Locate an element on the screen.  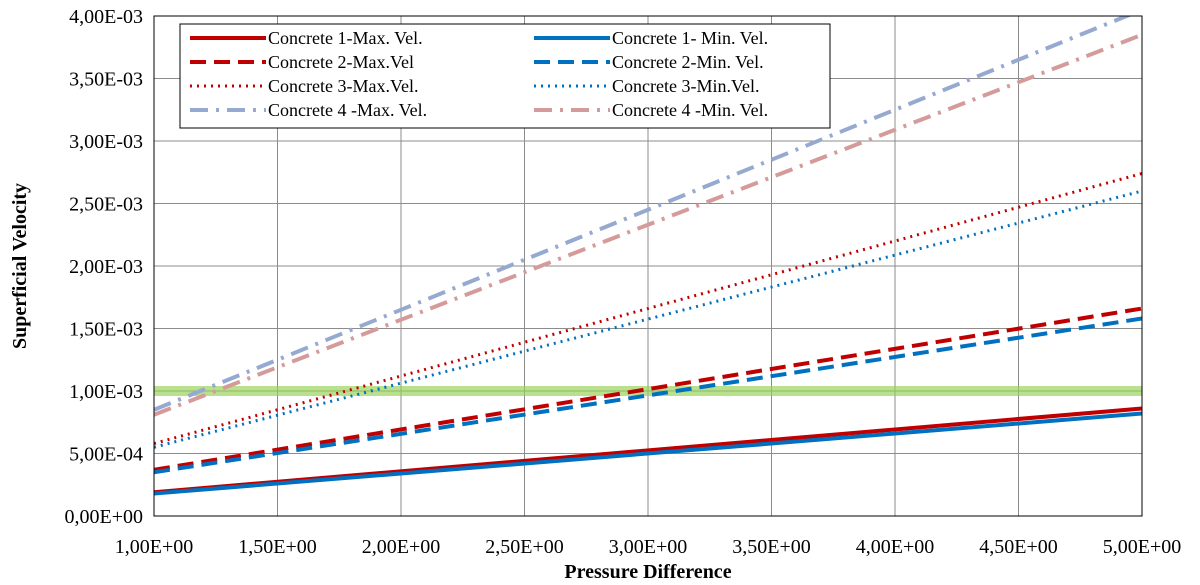
x-tick-label: 3,50E+00 is located at coordinates (771, 547).